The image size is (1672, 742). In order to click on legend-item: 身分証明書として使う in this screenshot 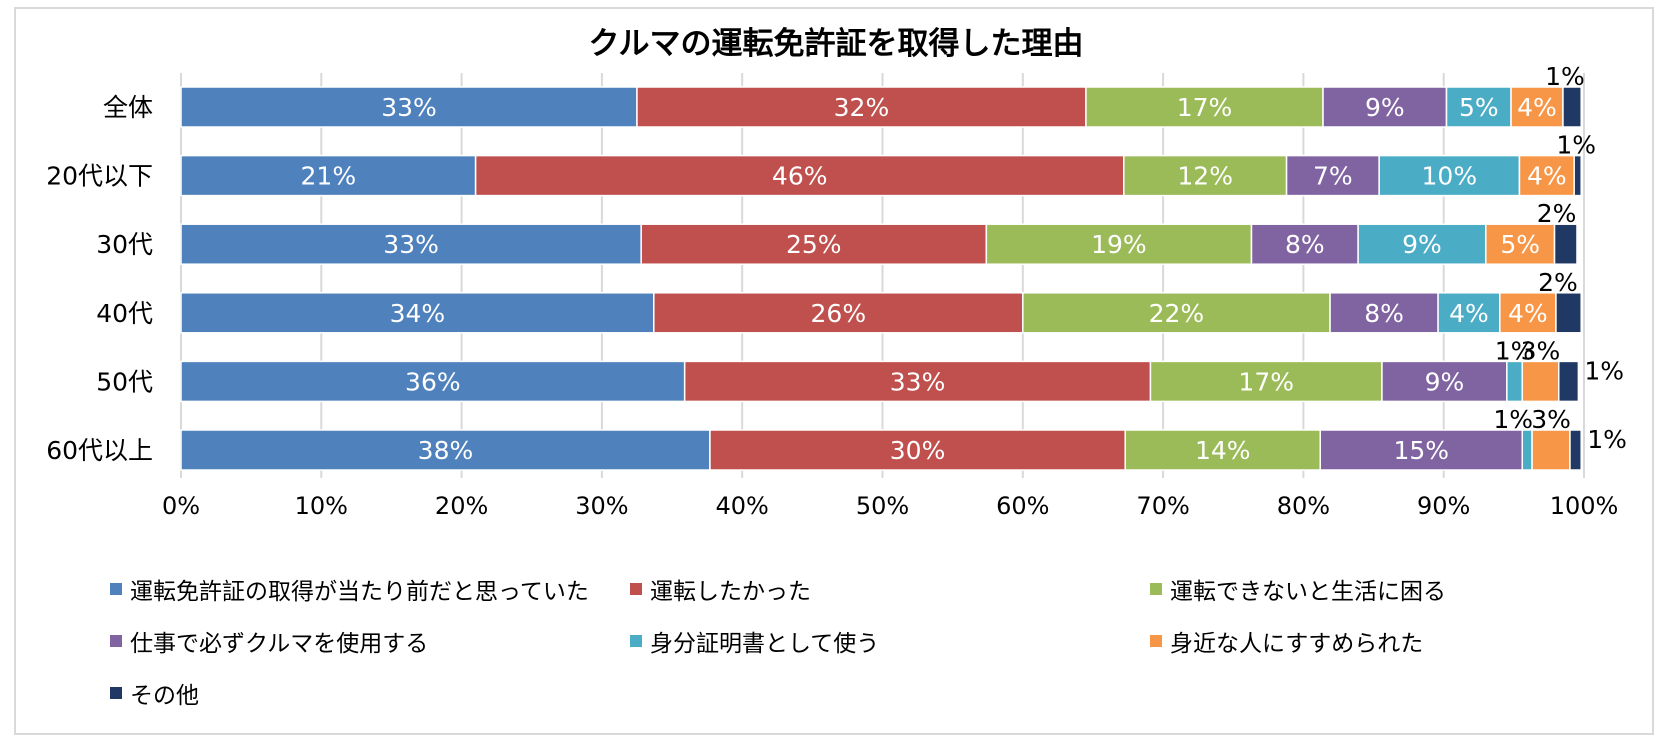, I will do `click(754, 641)`.